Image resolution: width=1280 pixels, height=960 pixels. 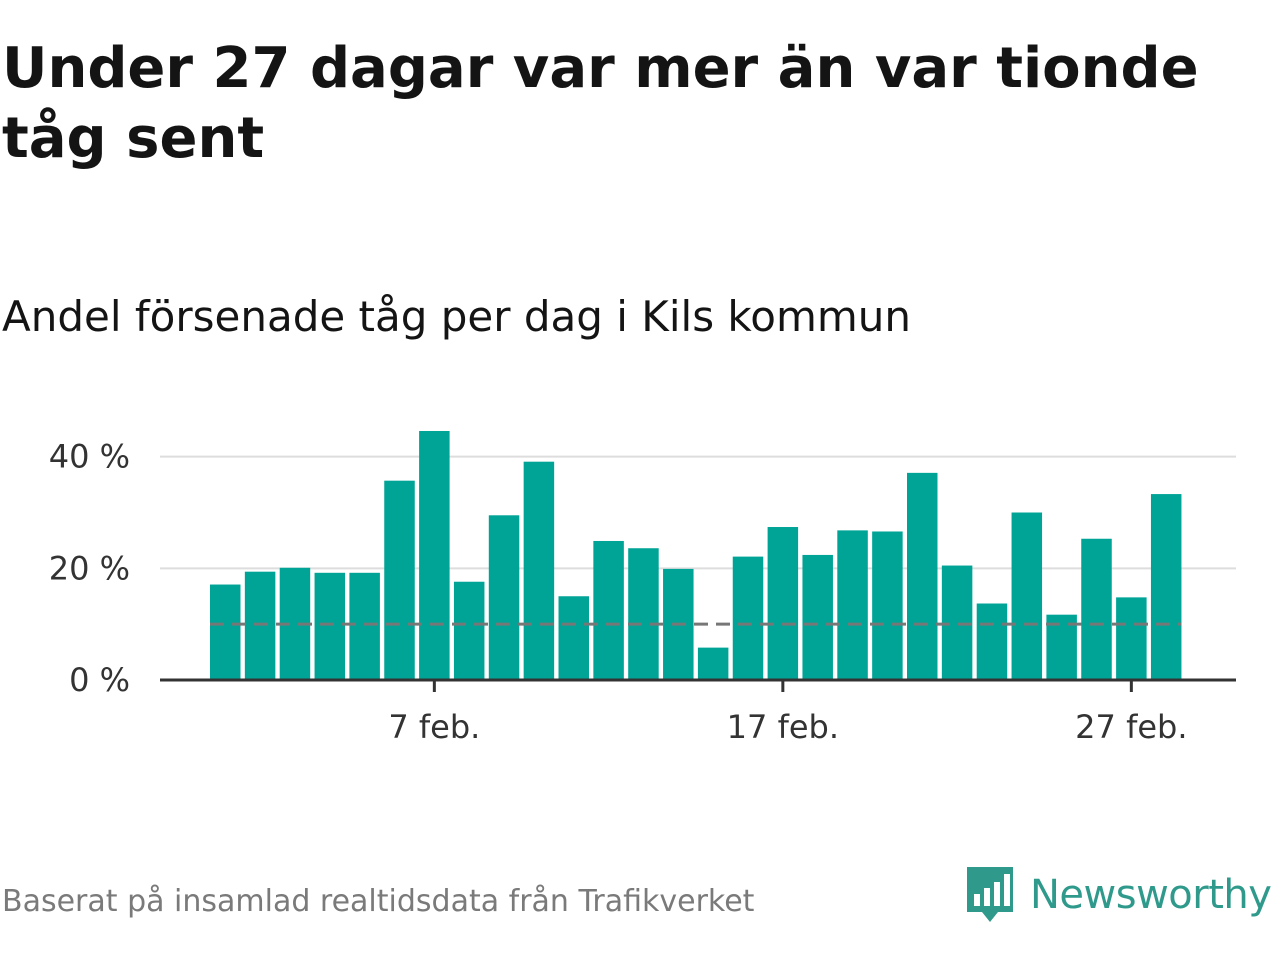 I want to click on y-tick-label: 40 %, so click(x=89, y=457).